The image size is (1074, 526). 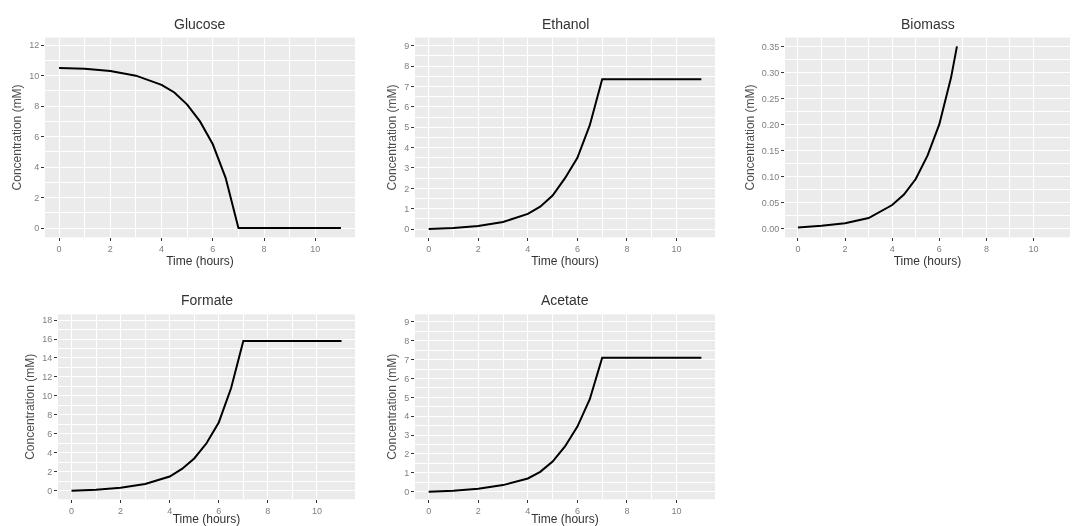 What do you see at coordinates (770, 228) in the screenshot?
I see `y-tick-label: 0.00` at bounding box center [770, 228].